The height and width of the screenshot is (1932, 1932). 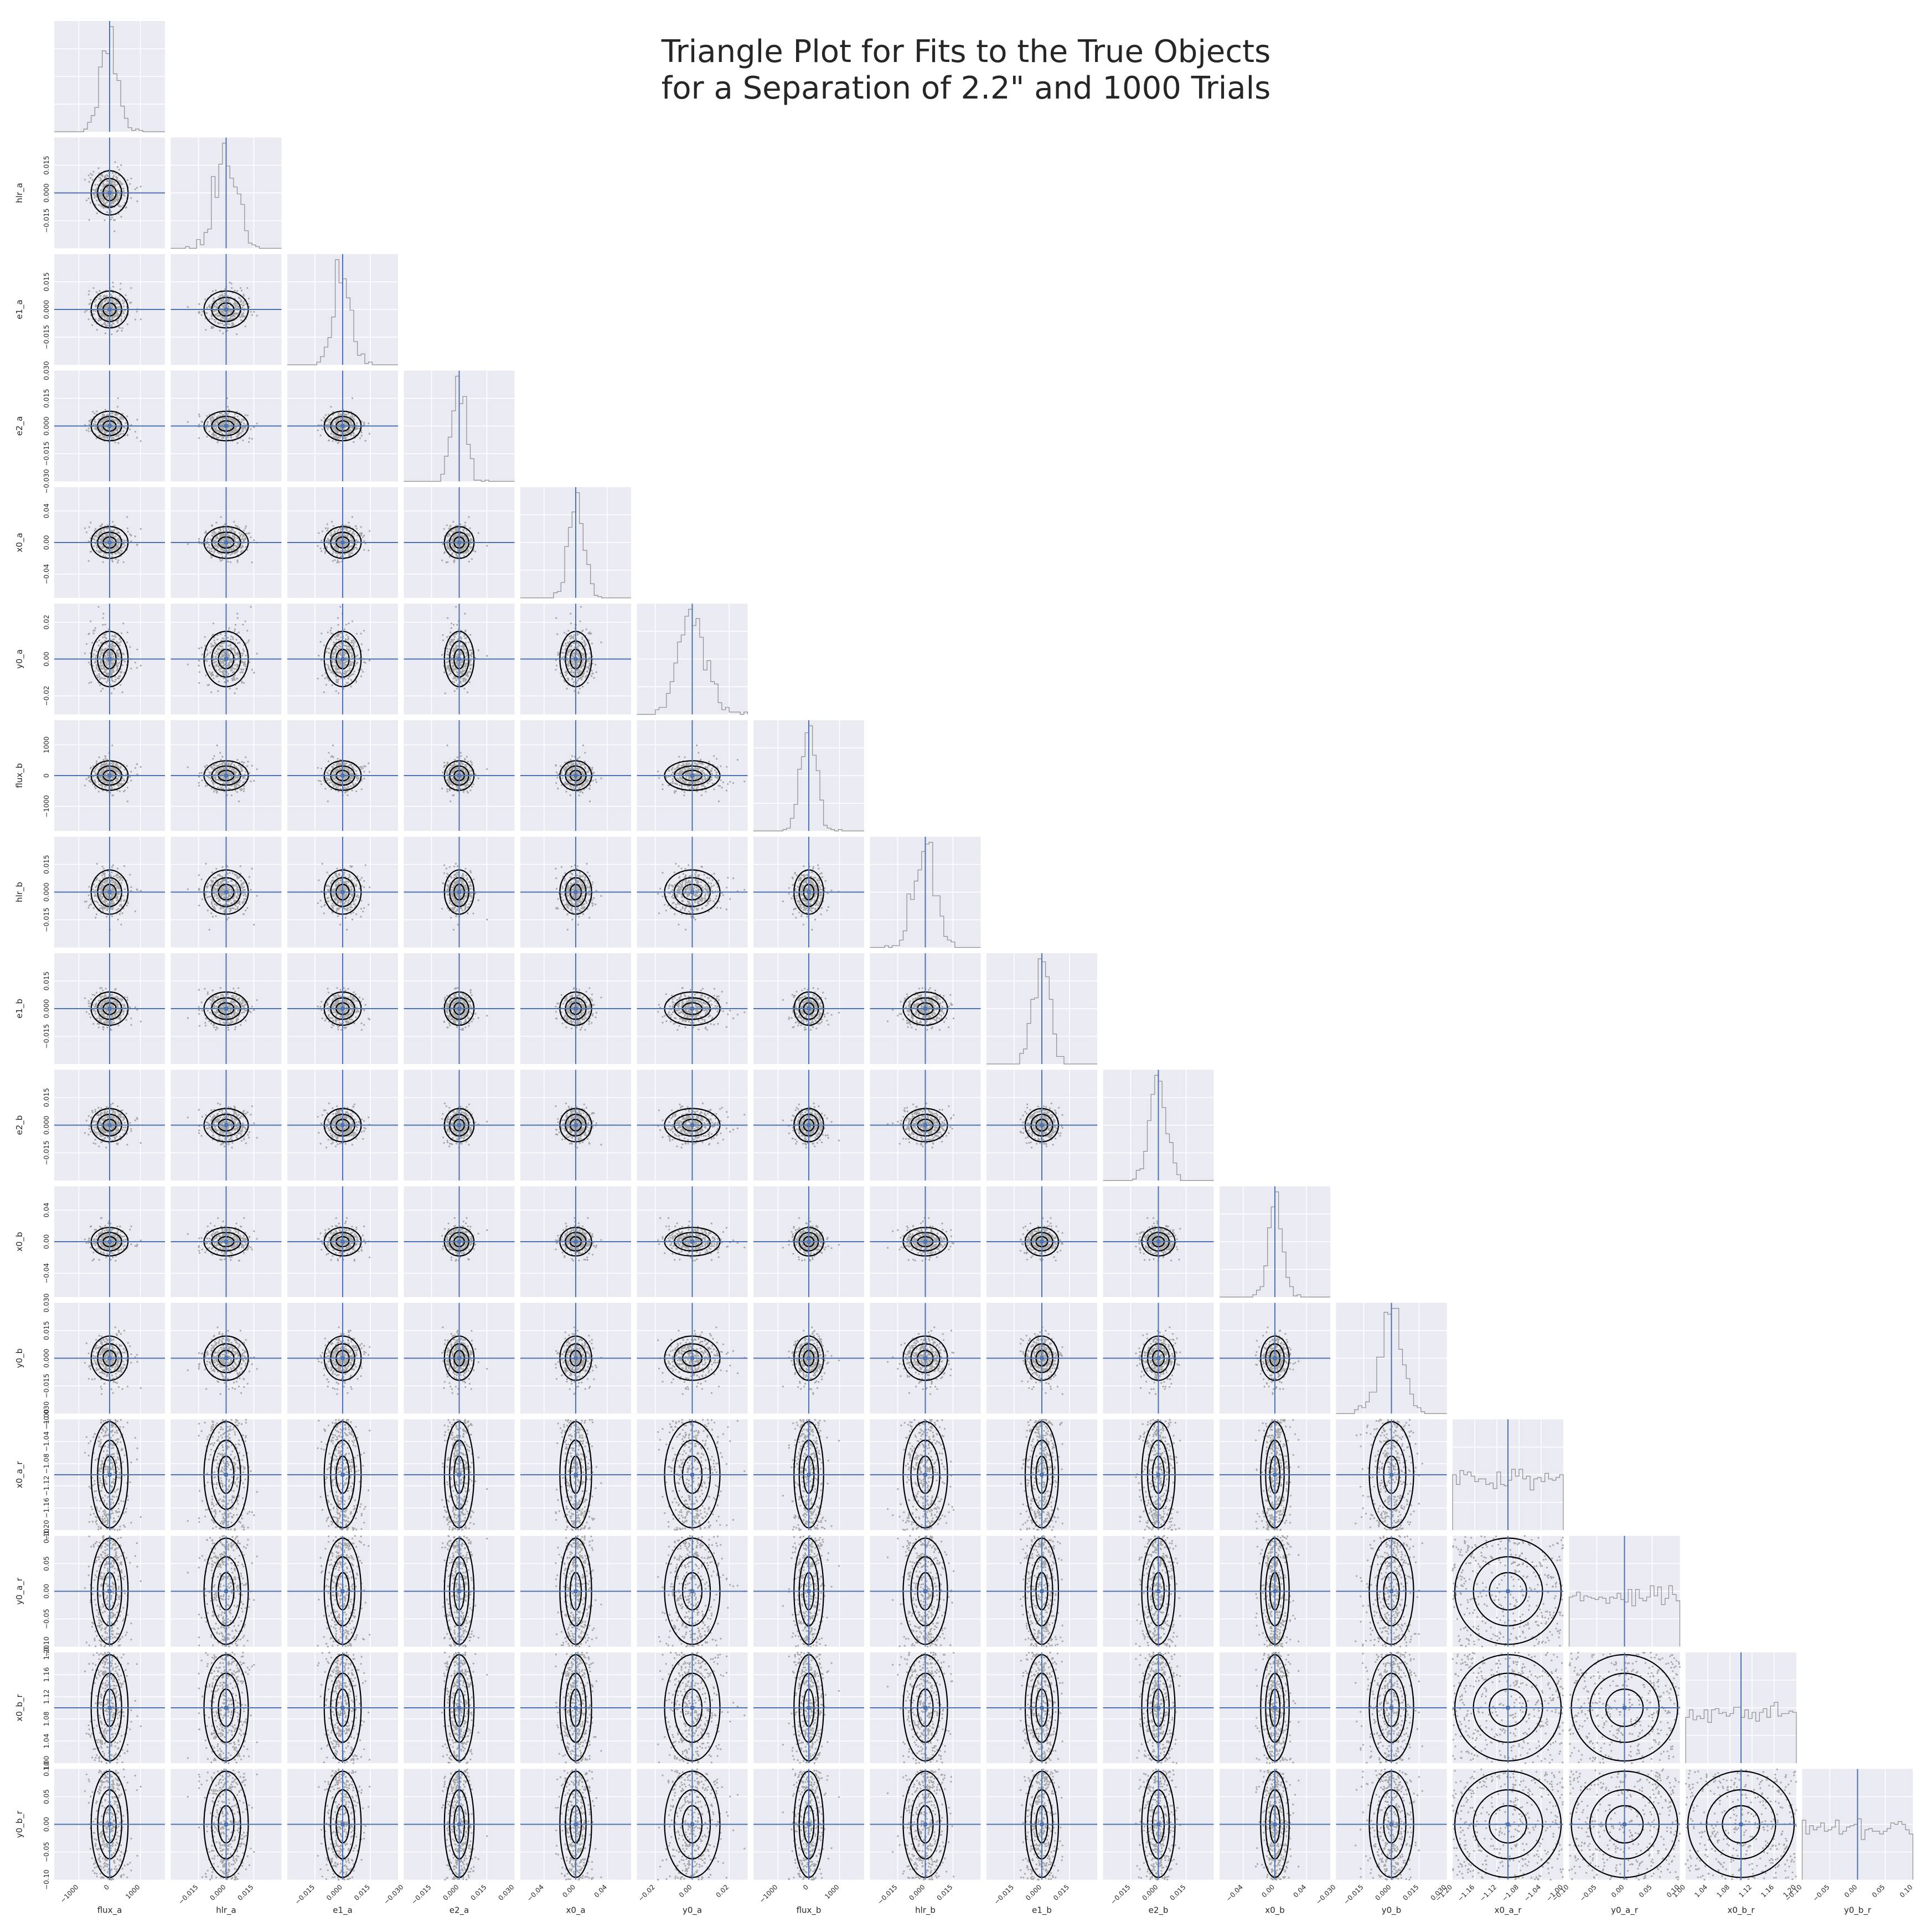 What do you see at coordinates (459, 426) in the screenshot?
I see `histogram-panel-e2_a` at bounding box center [459, 426].